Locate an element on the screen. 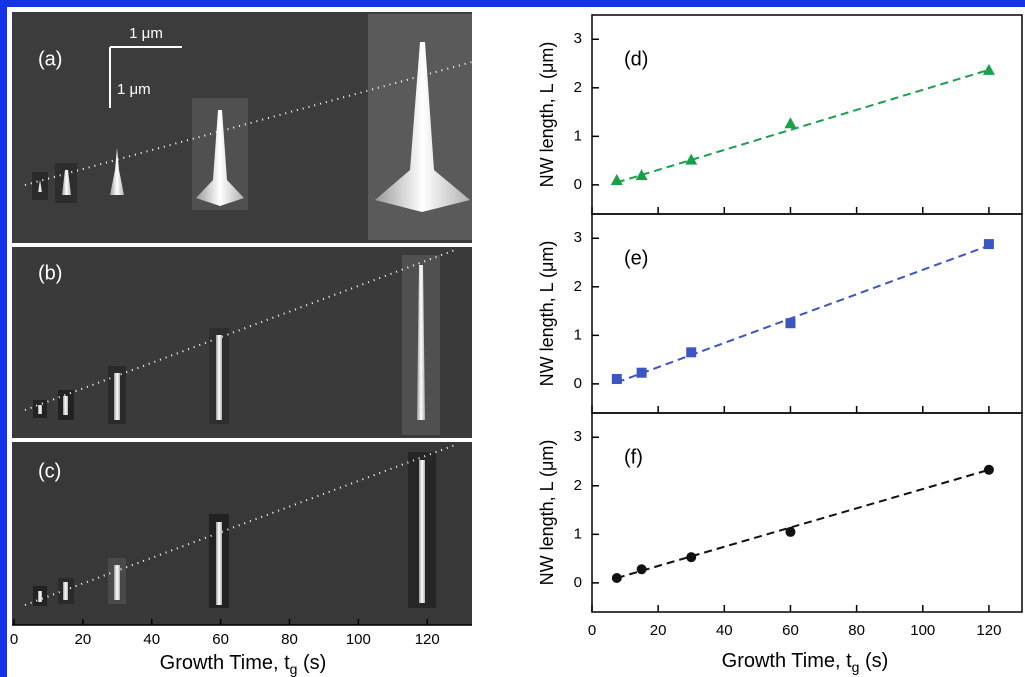 This screenshot has width=1025, height=677. sem-b is located at coordinates (242, 342).